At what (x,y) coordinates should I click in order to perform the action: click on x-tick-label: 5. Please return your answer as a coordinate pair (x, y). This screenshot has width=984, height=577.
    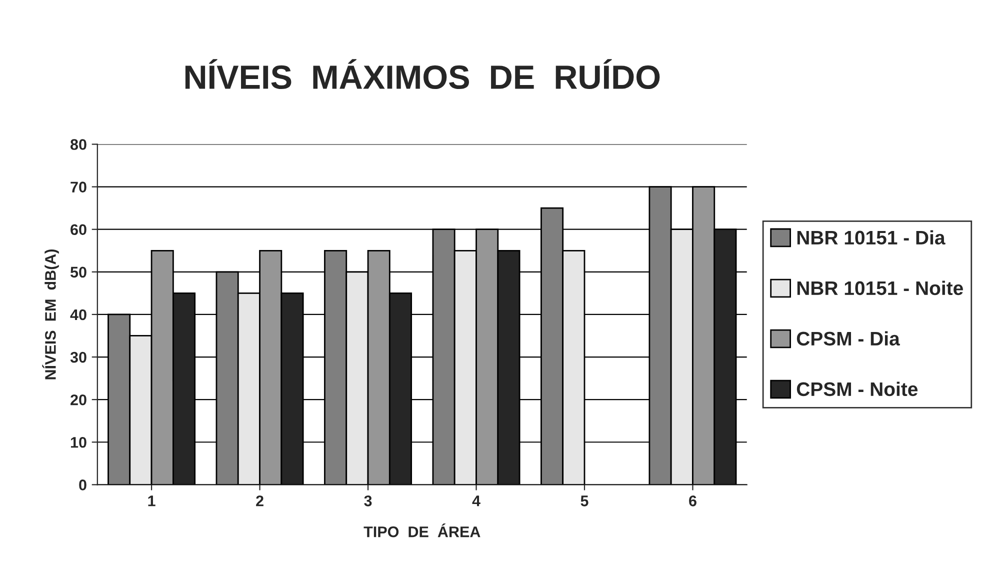
    Looking at the image, I should click on (584, 501).